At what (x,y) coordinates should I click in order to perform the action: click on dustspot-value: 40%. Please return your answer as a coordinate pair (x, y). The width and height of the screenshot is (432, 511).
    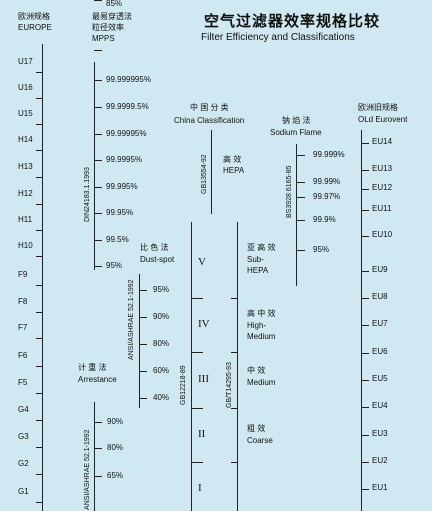
    Looking at the image, I should click on (161, 397).